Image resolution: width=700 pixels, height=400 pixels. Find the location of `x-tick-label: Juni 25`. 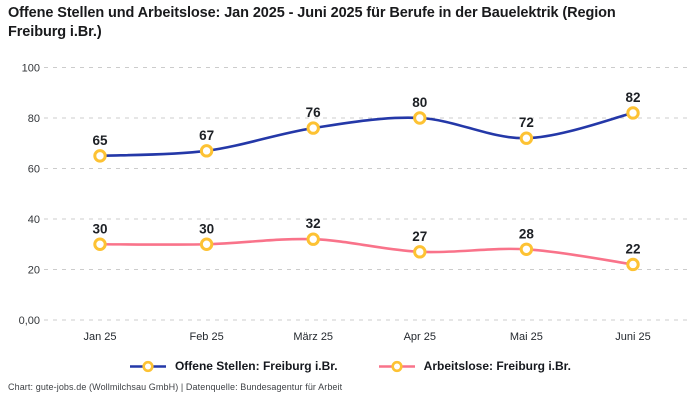

x-tick-label: Juni 25 is located at coordinates (632, 337).